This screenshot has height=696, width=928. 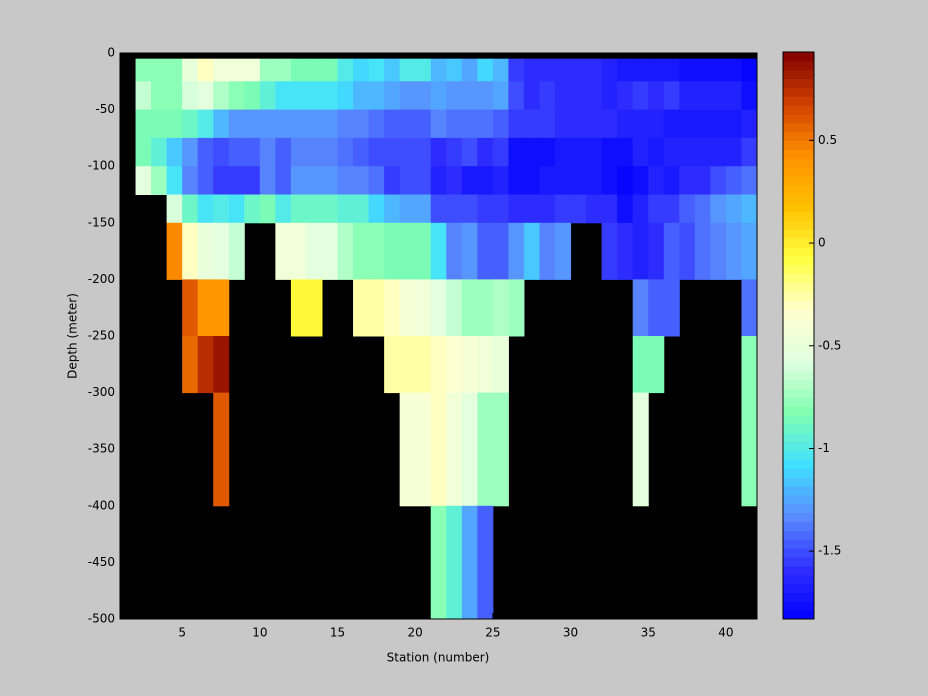 What do you see at coordinates (101, 505) in the screenshot?
I see `y-tick-label: -400` at bounding box center [101, 505].